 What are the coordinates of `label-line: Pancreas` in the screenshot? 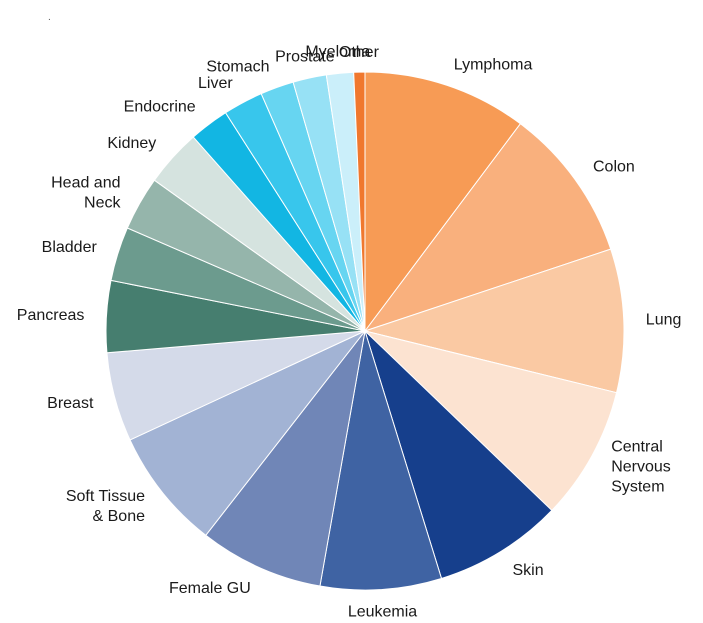 It's located at (51, 315).